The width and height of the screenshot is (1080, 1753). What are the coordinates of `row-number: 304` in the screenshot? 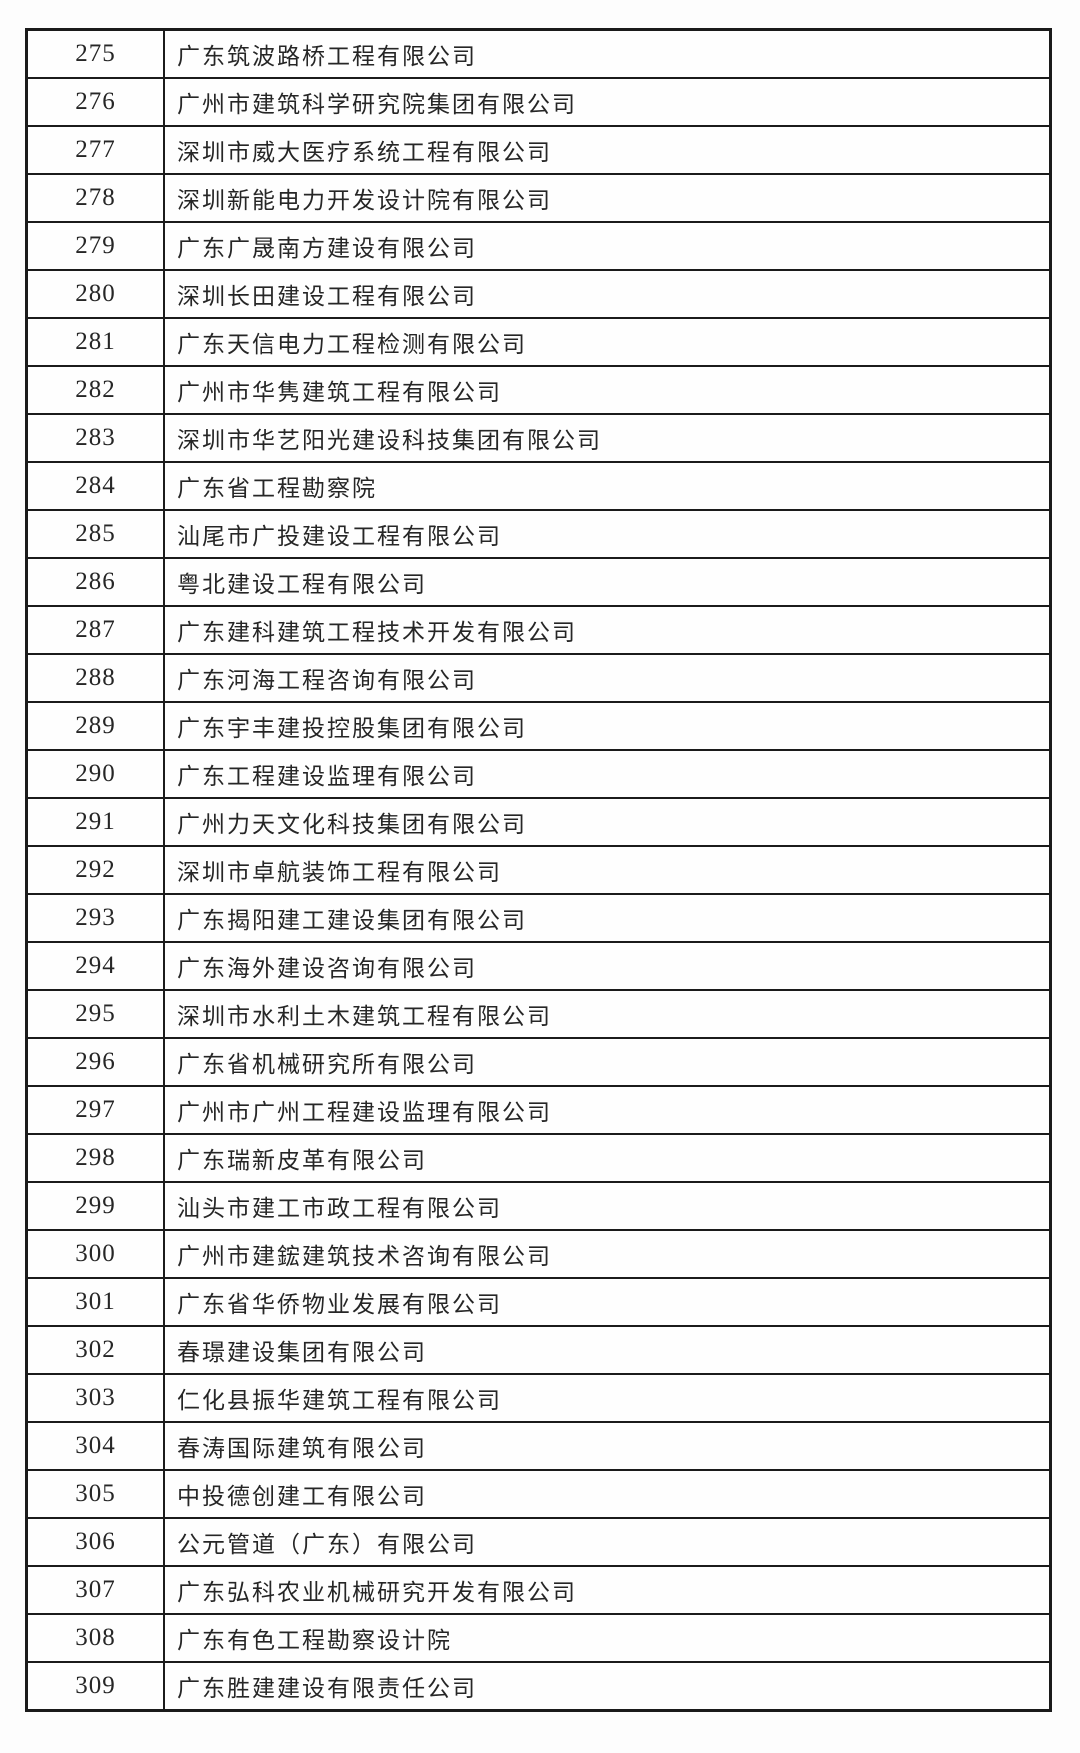 It's located at (95, 1446).